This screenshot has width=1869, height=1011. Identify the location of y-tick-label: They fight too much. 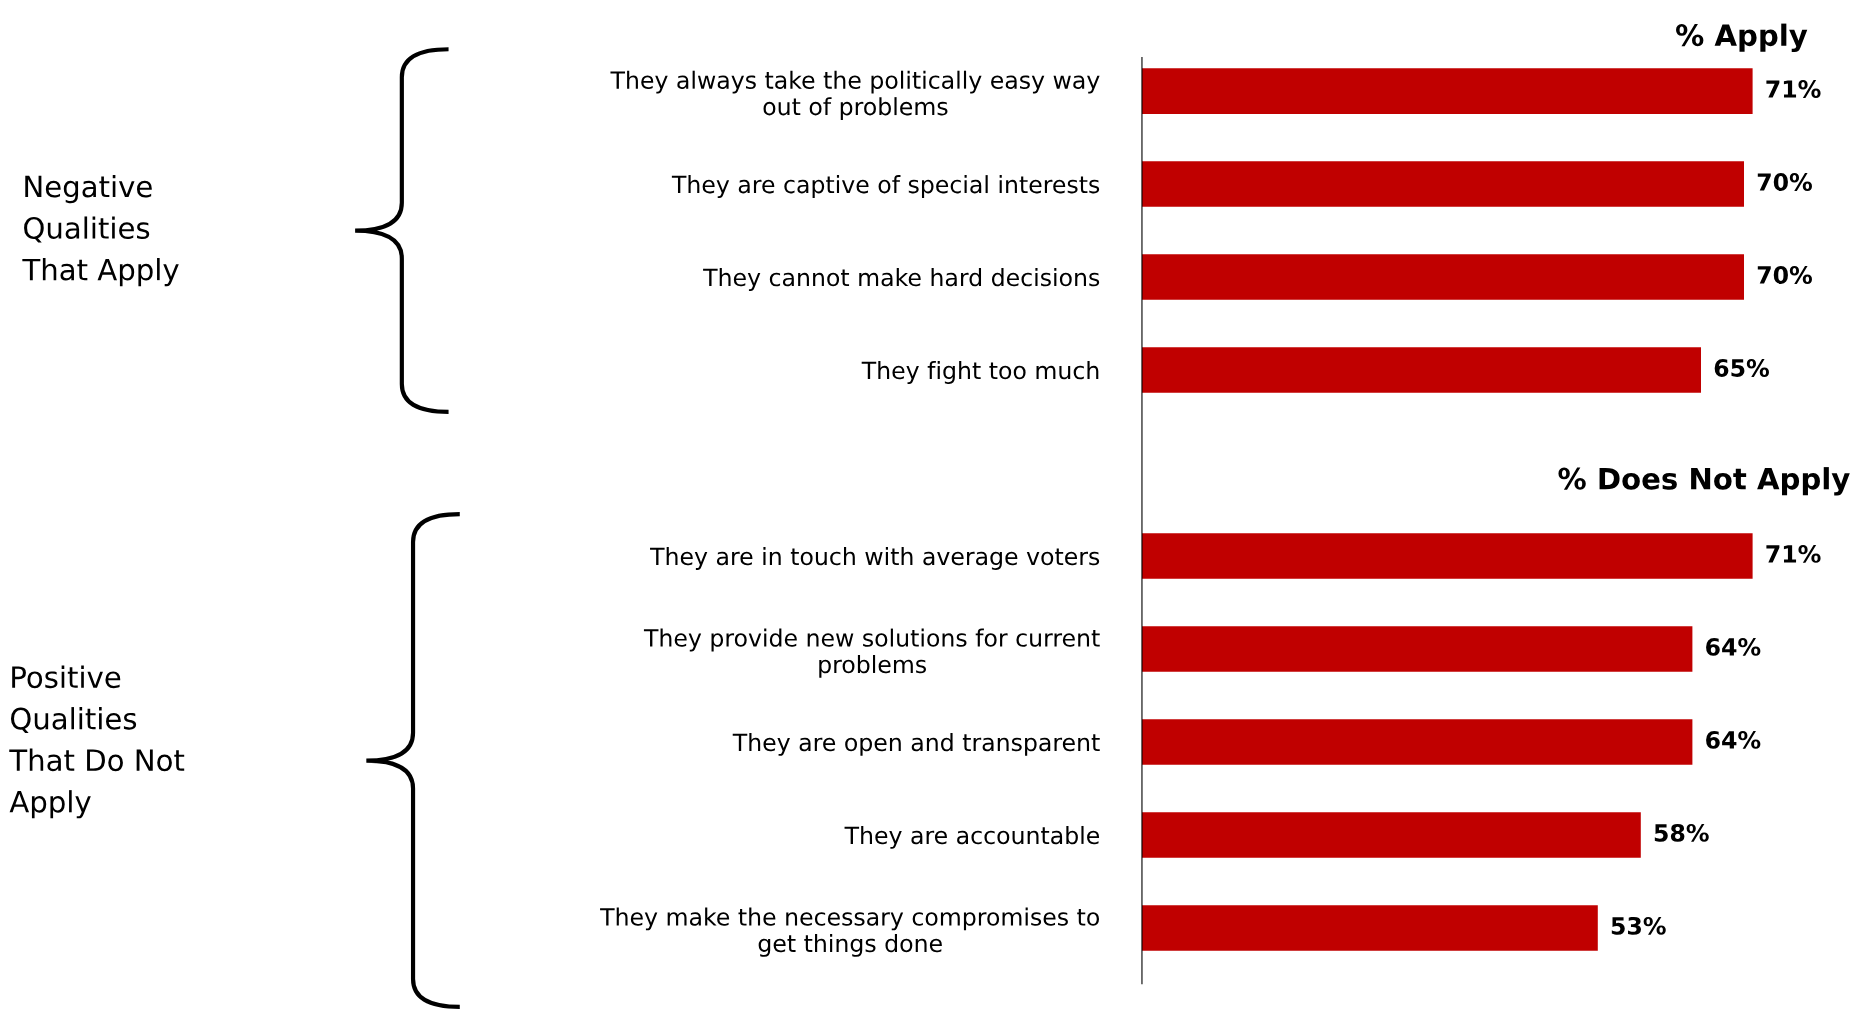
(980, 372).